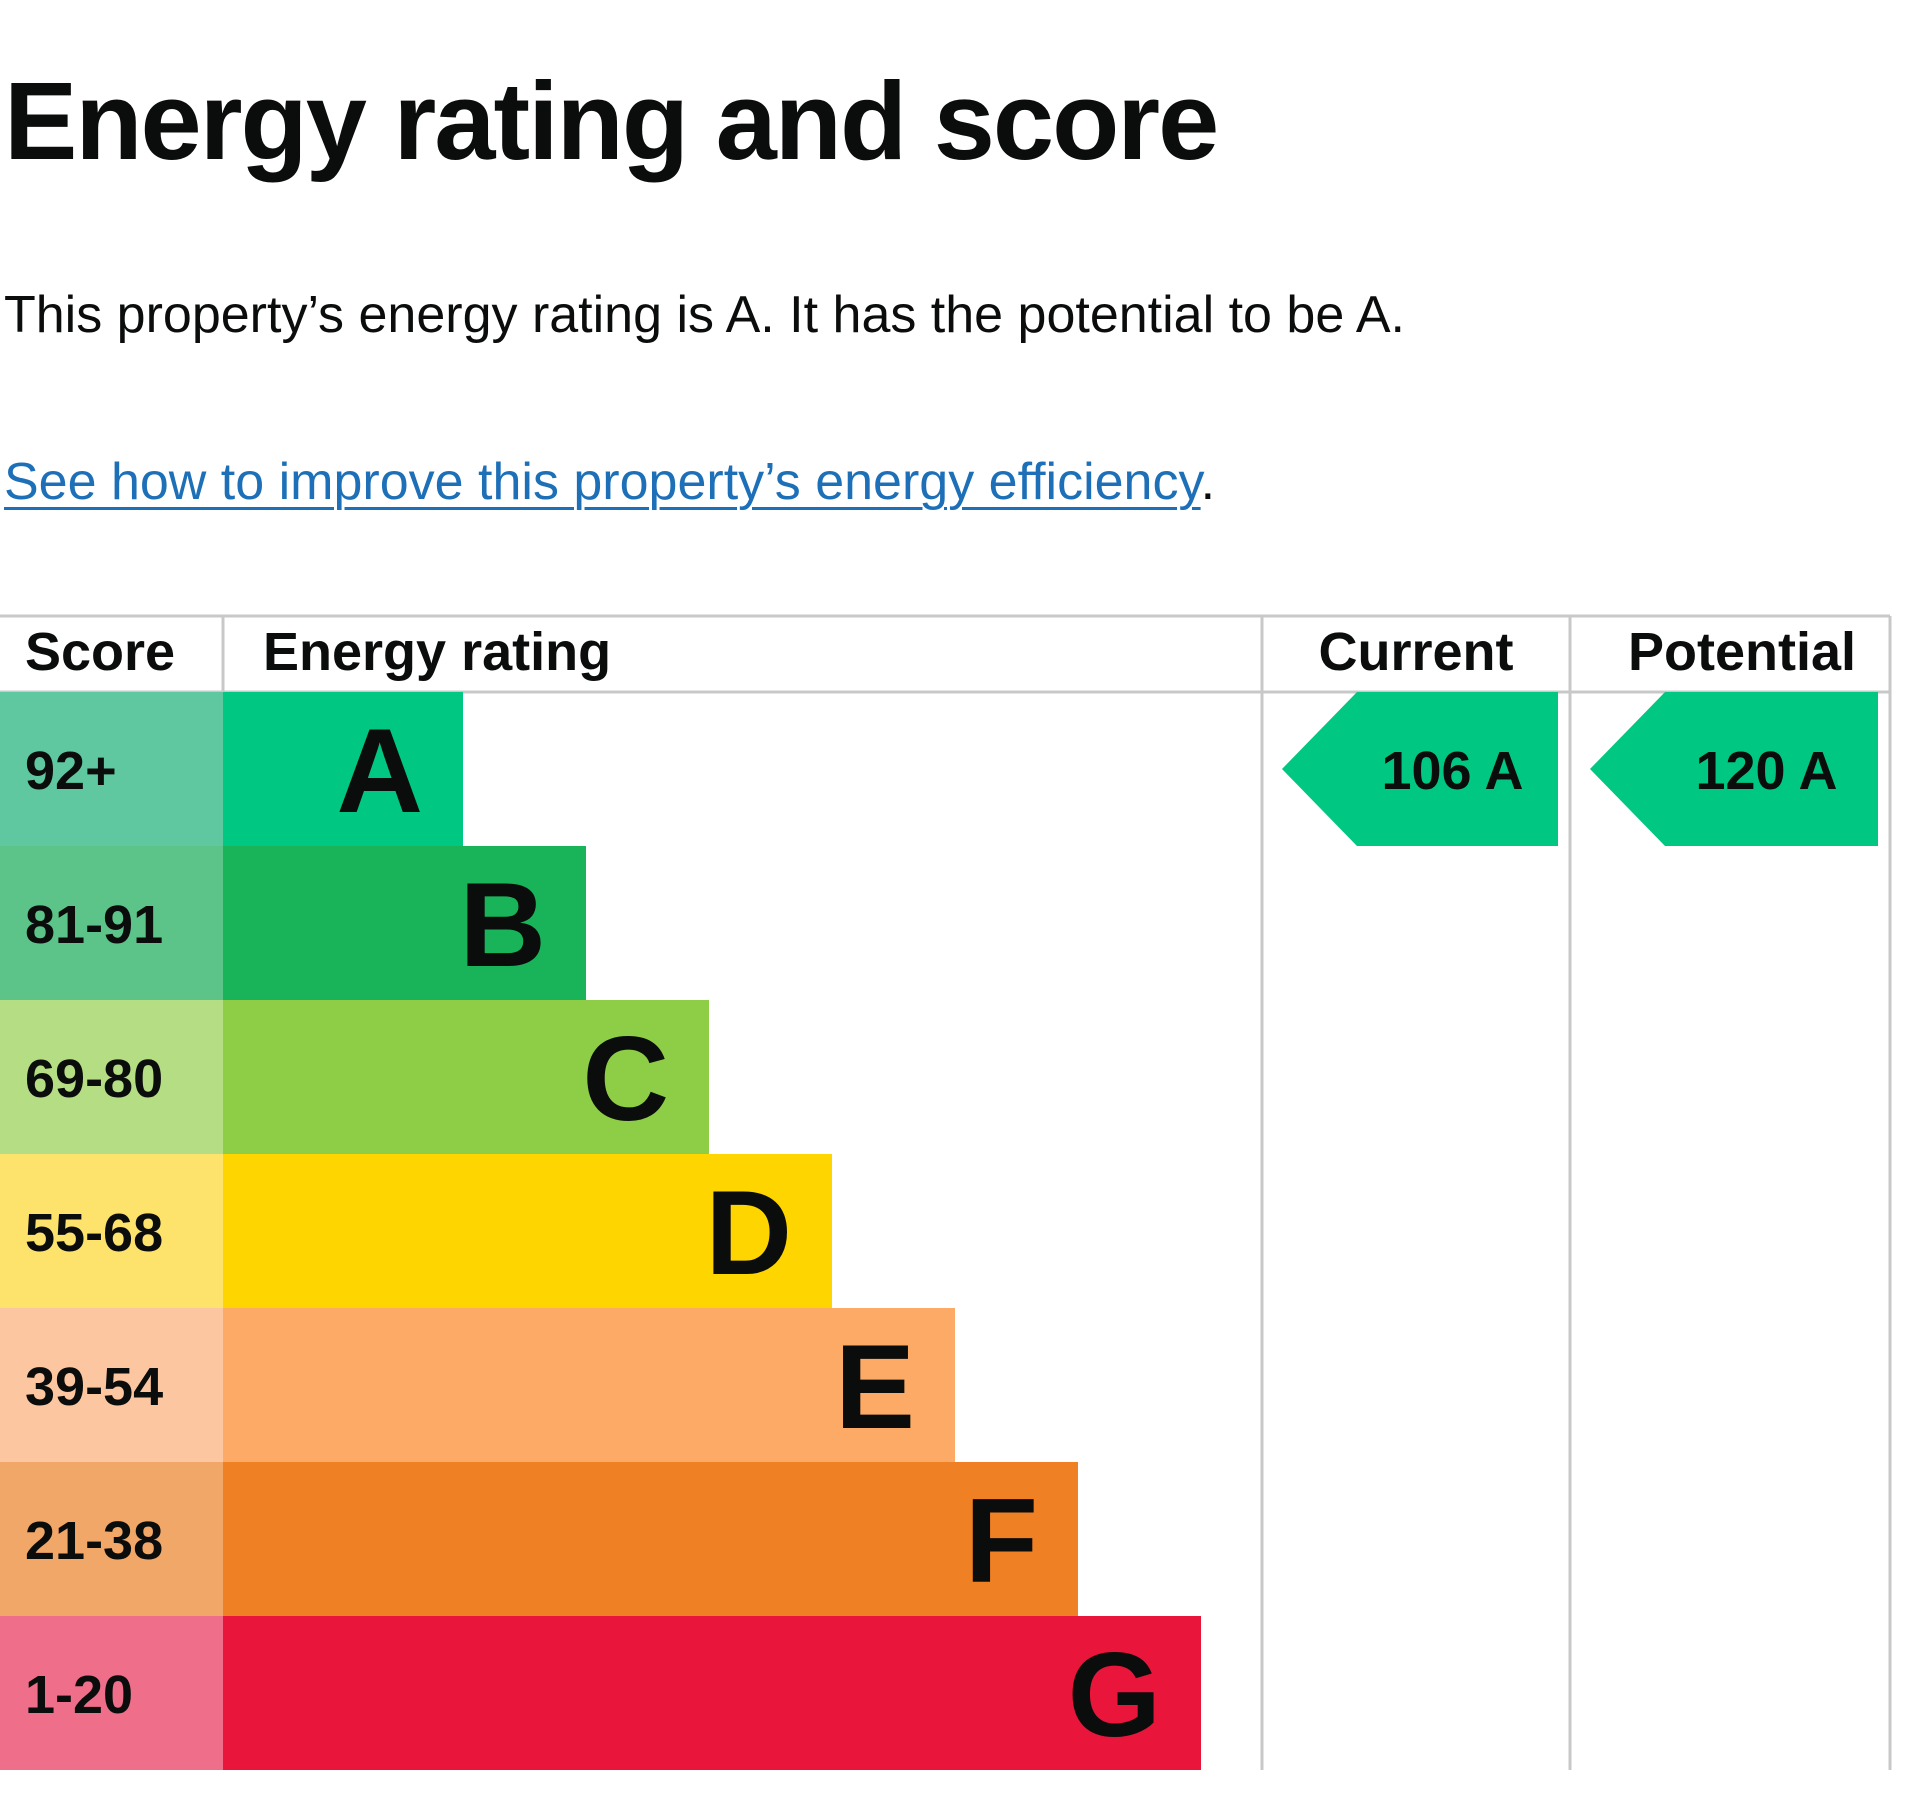  I want to click on improve-link-suffix: ., so click(1208, 482).